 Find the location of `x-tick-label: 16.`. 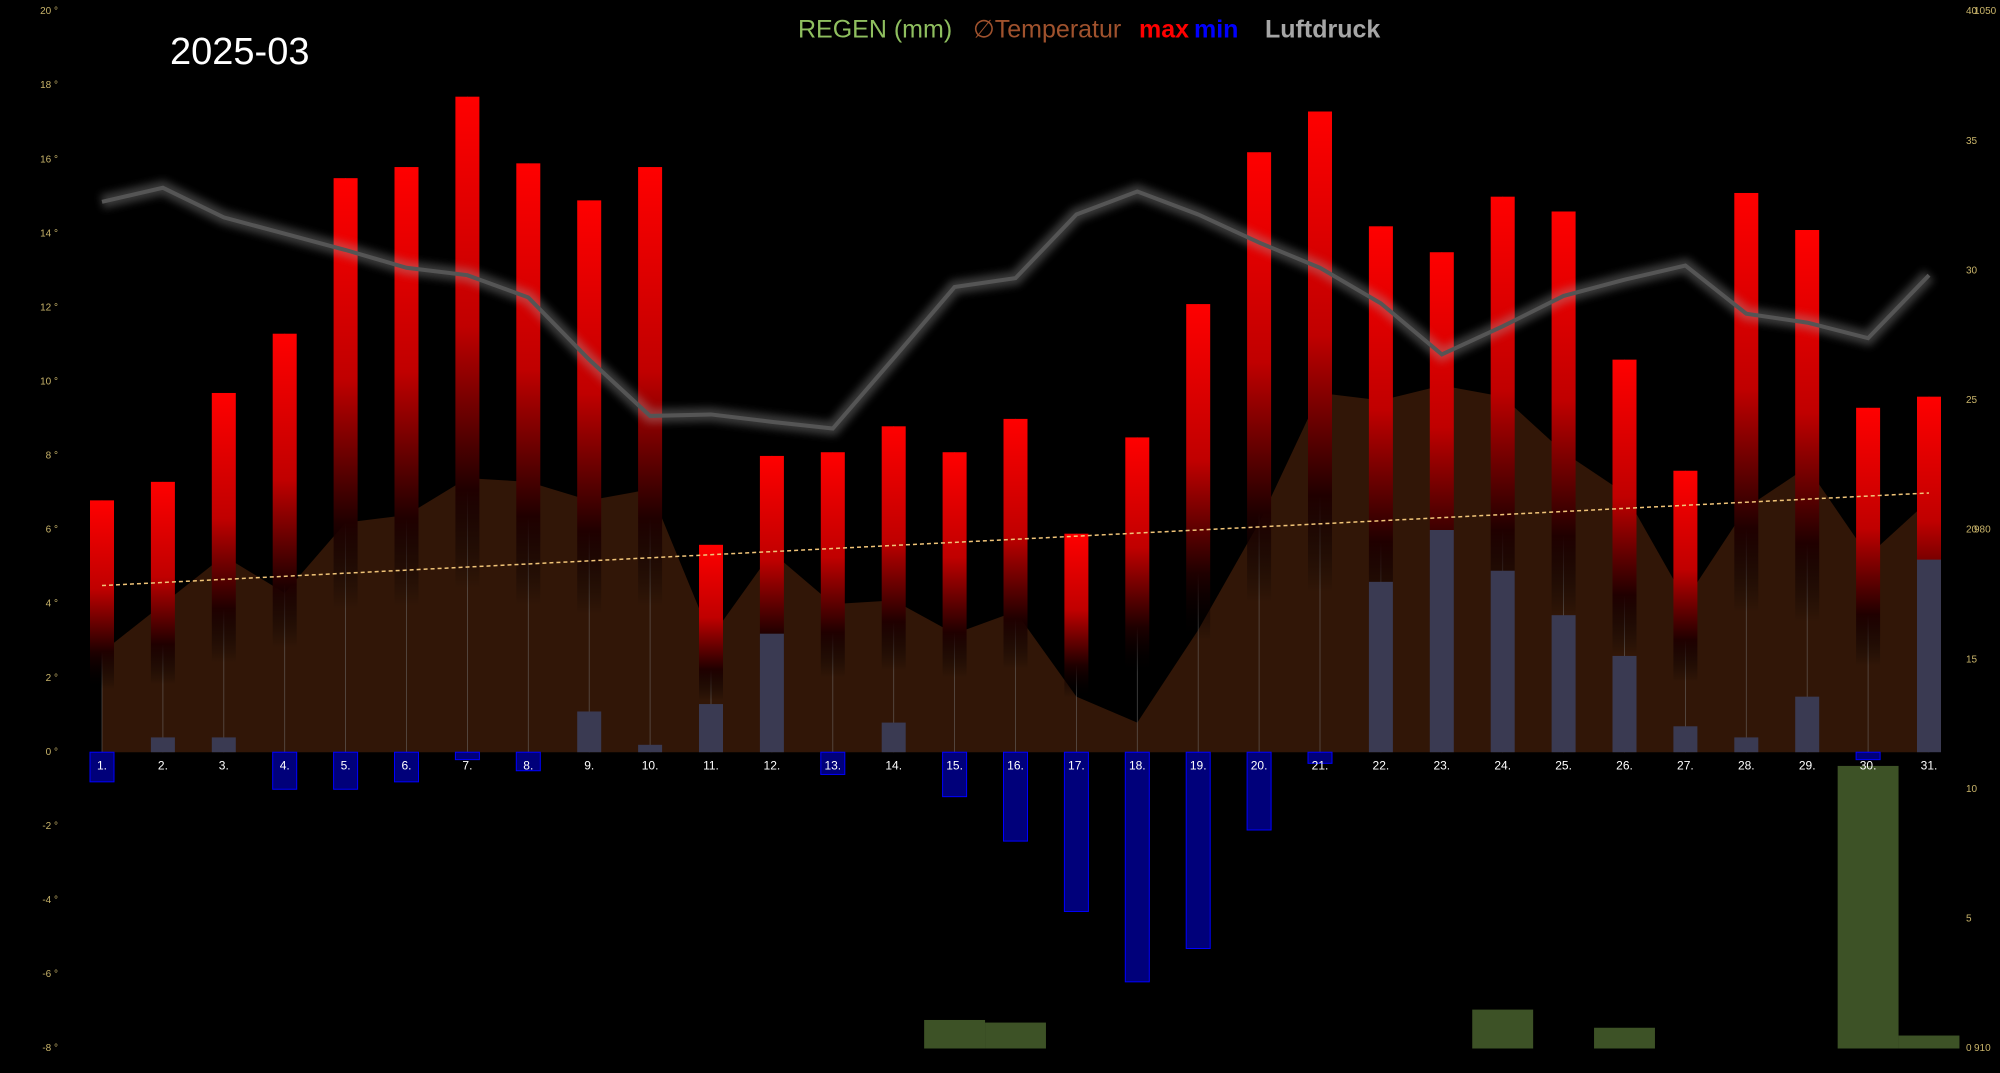

x-tick-label: 16. is located at coordinates (1015, 765).